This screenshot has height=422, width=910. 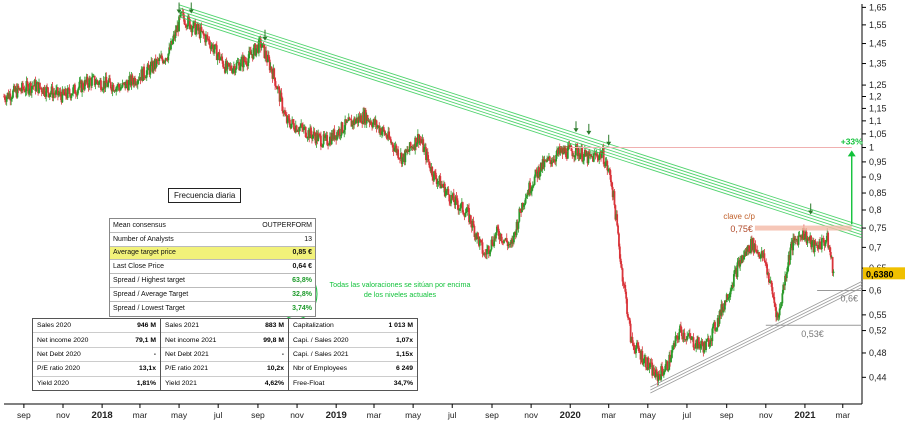 What do you see at coordinates (212, 309) in the screenshot?
I see `consensus-row: Spread / Lowest Target 3,74%` at bounding box center [212, 309].